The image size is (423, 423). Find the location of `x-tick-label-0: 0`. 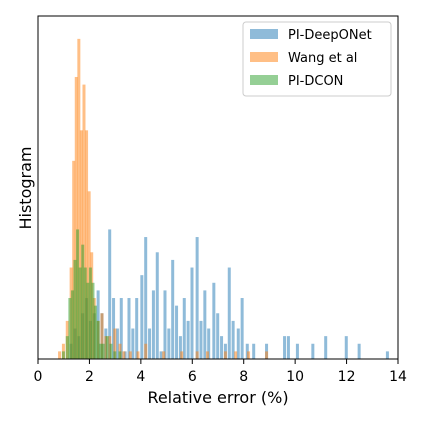

x-tick-label-0: 0 is located at coordinates (38, 377).